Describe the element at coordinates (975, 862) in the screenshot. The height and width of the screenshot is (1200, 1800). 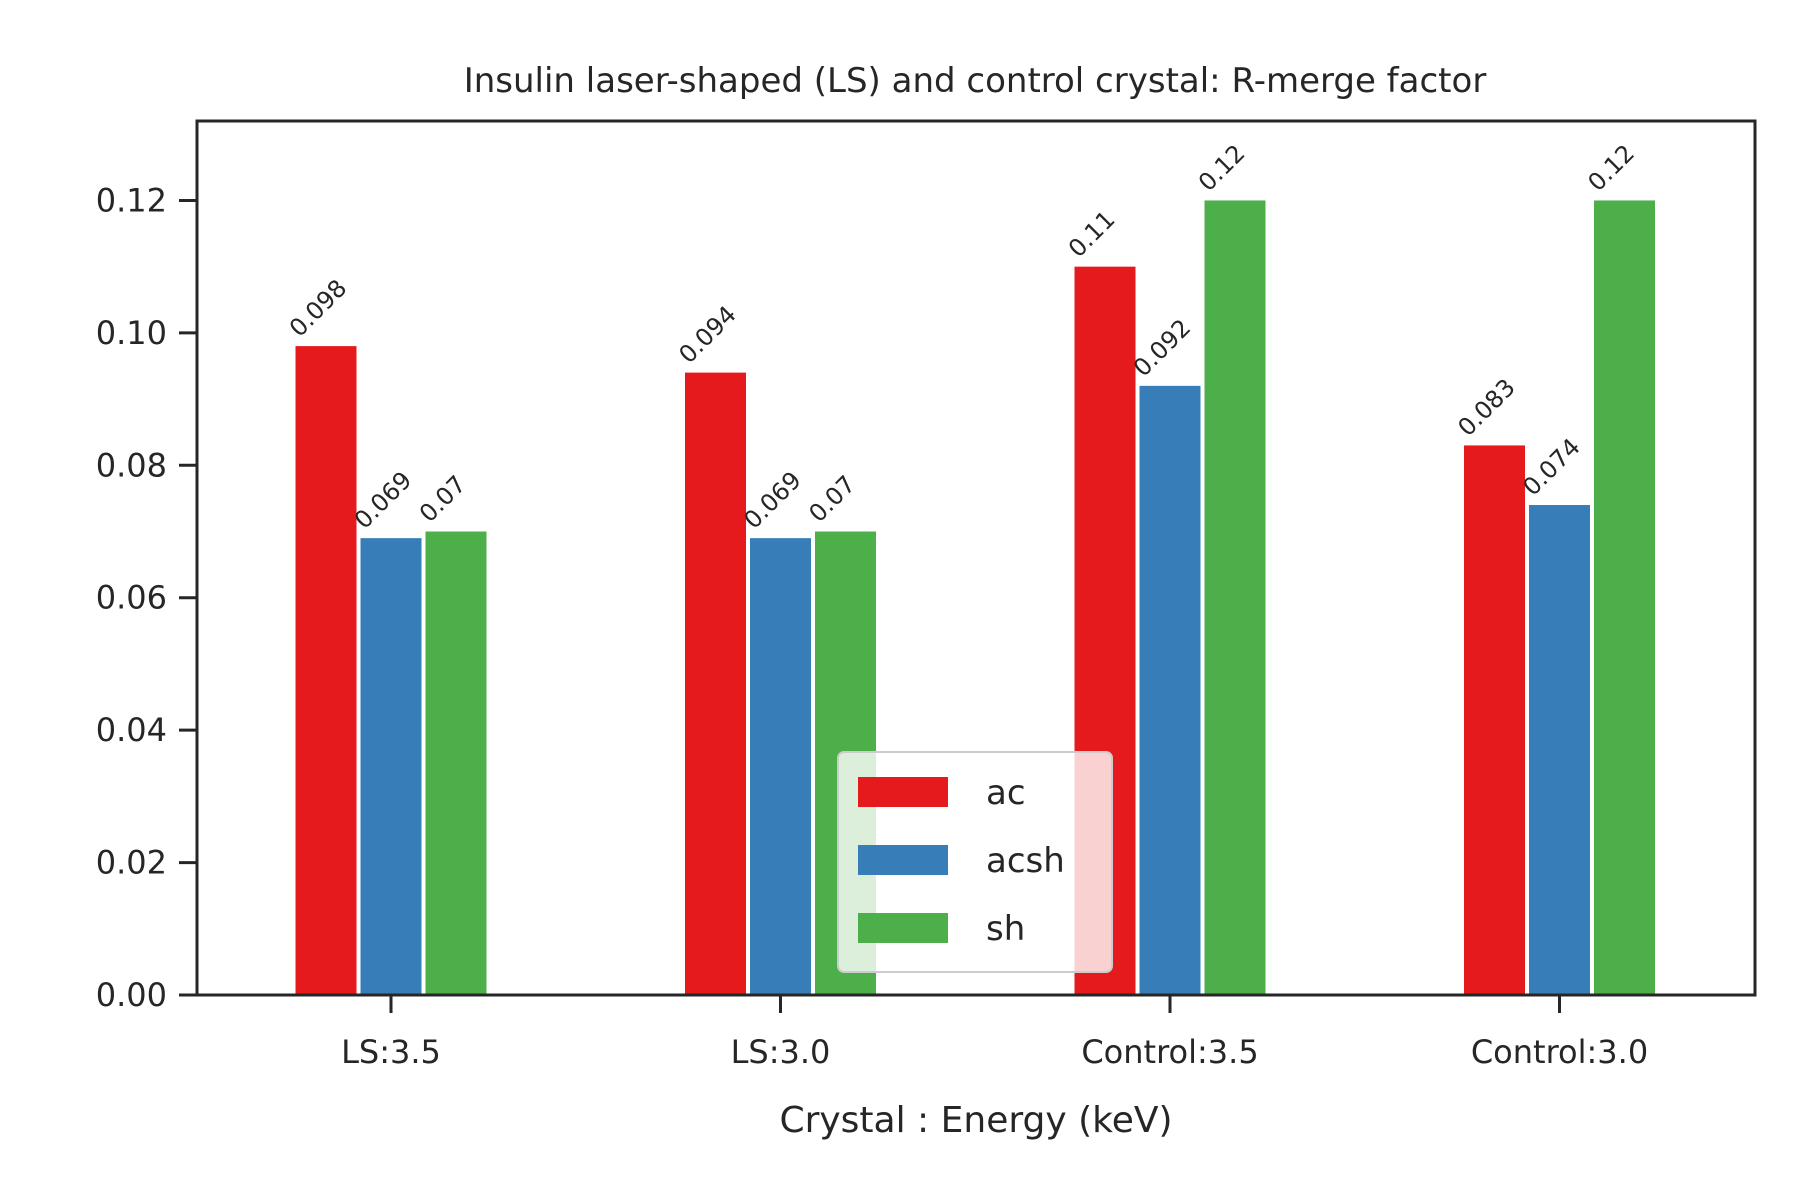
I see `legend: ac acsh sh` at that location.